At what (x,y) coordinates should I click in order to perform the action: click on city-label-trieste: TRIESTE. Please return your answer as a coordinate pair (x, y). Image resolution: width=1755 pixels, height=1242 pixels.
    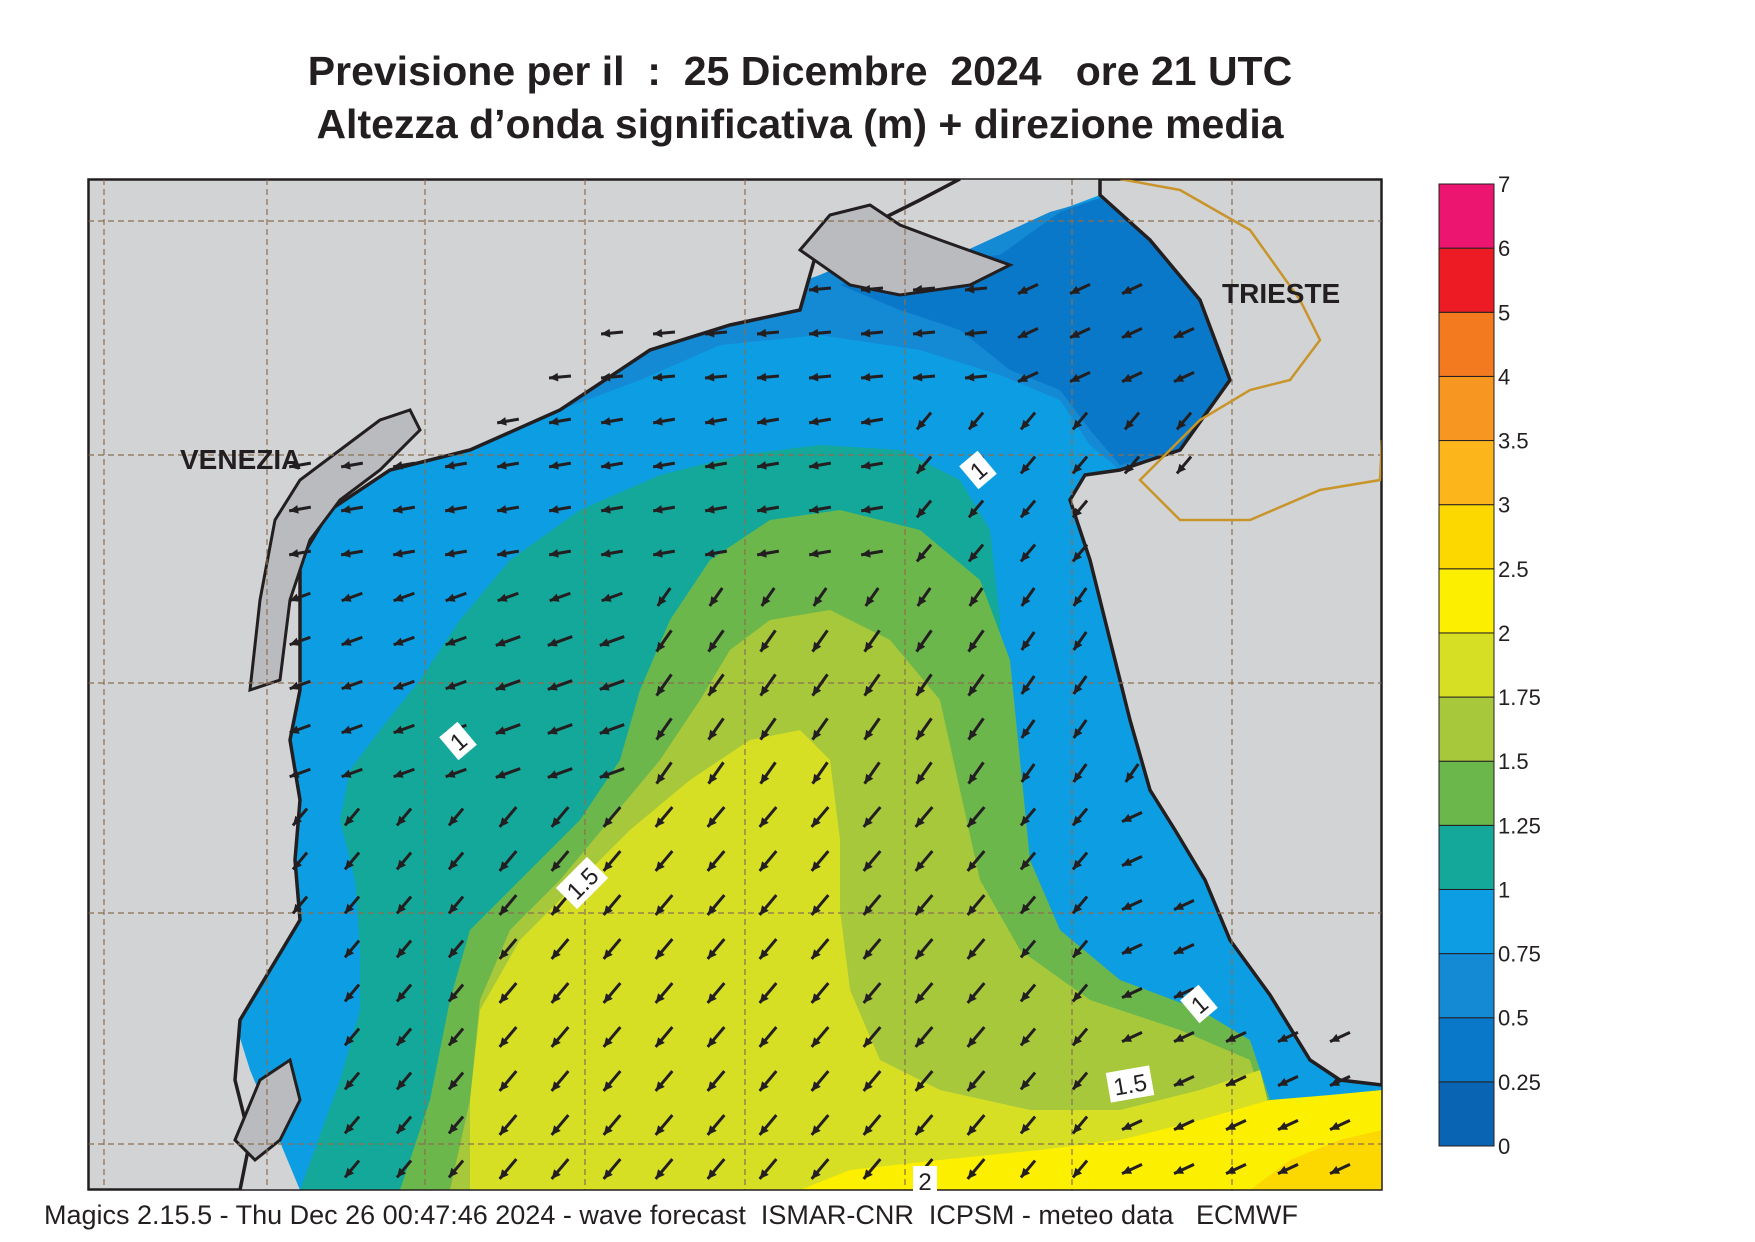
    Looking at the image, I should click on (1281, 293).